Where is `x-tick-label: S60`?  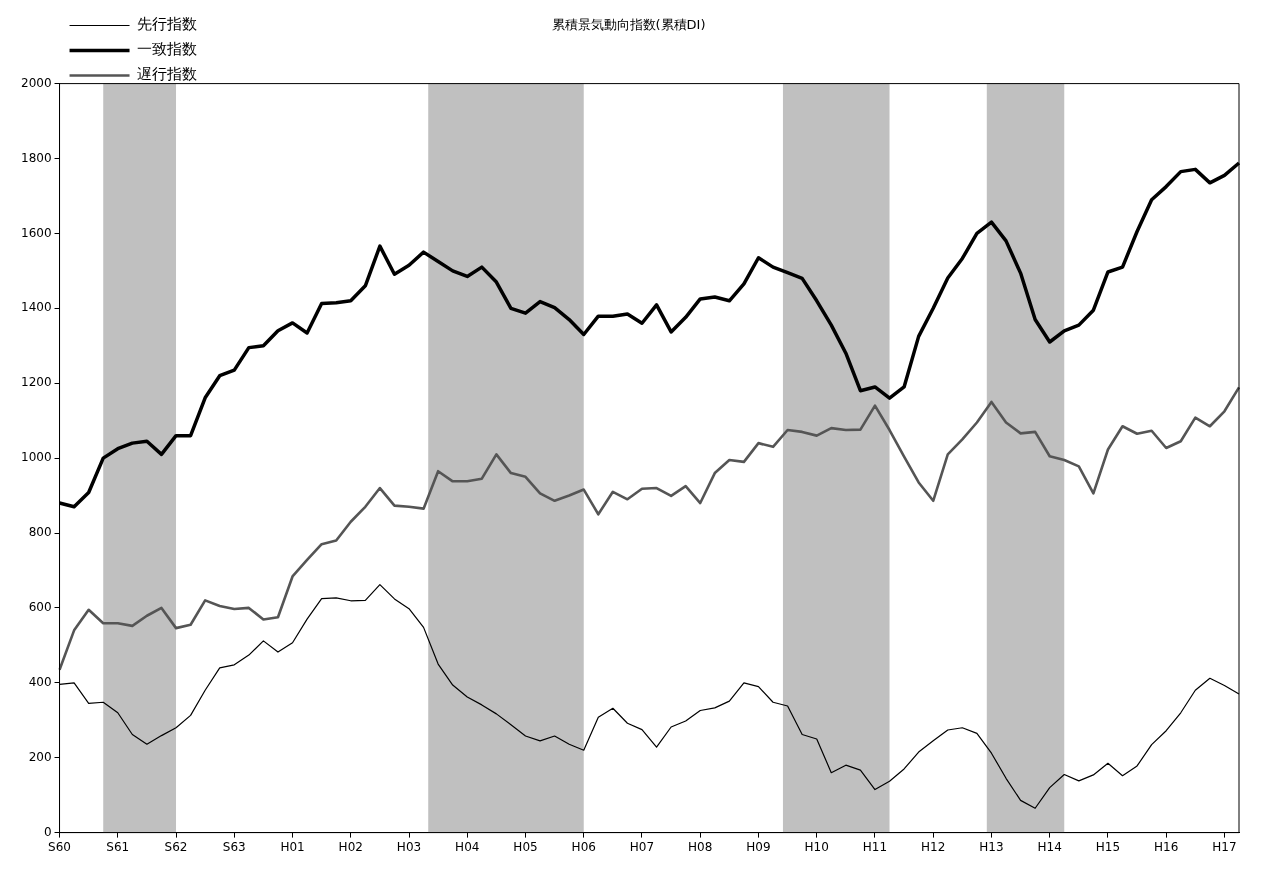
x-tick-label: S60 is located at coordinates (59, 846).